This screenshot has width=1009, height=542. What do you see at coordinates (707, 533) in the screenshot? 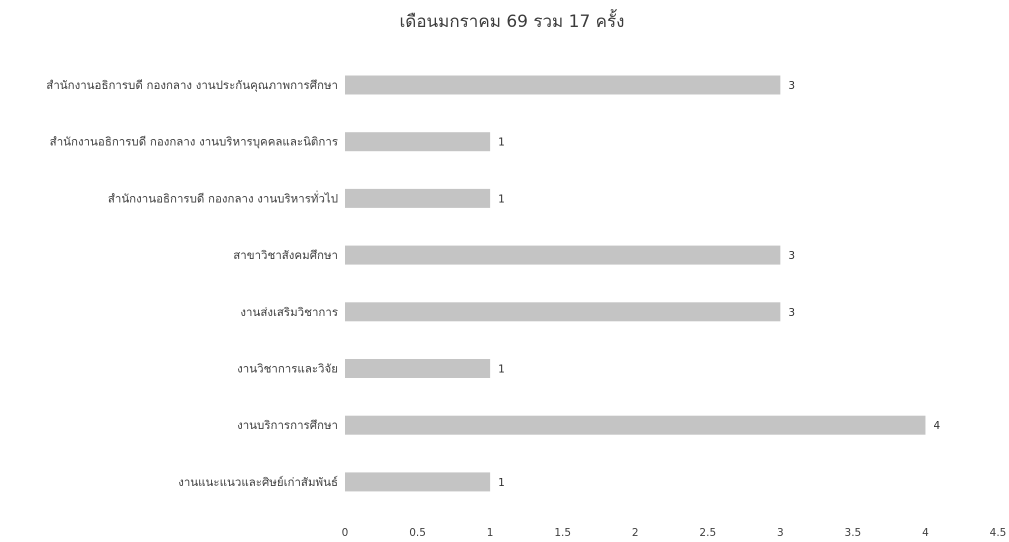
I see `x-tick-label: 2.5` at bounding box center [707, 533].